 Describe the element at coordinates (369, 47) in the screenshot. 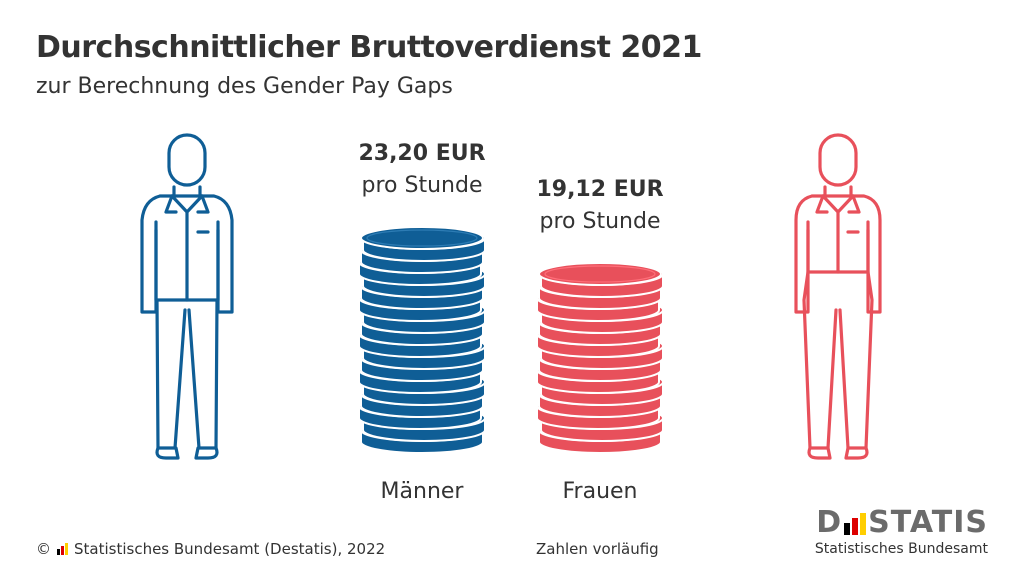

I see `chart-title: Durchschnittlicher Bruttoverdienst 2021` at that location.